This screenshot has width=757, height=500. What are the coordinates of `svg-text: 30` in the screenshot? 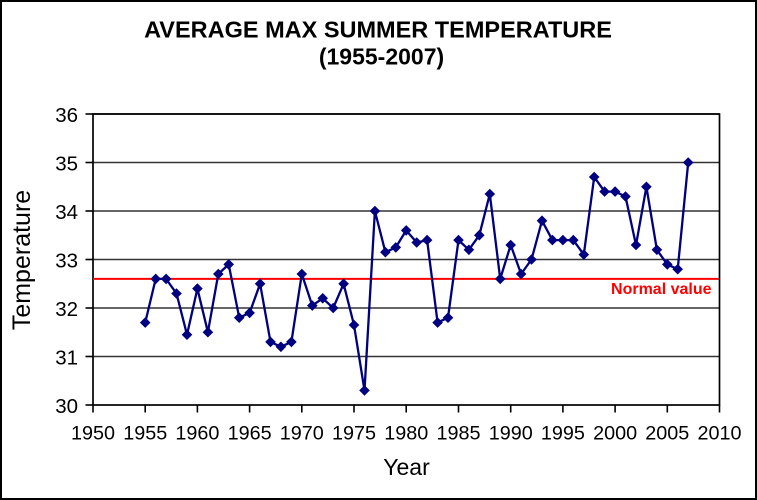 It's located at (66, 406).